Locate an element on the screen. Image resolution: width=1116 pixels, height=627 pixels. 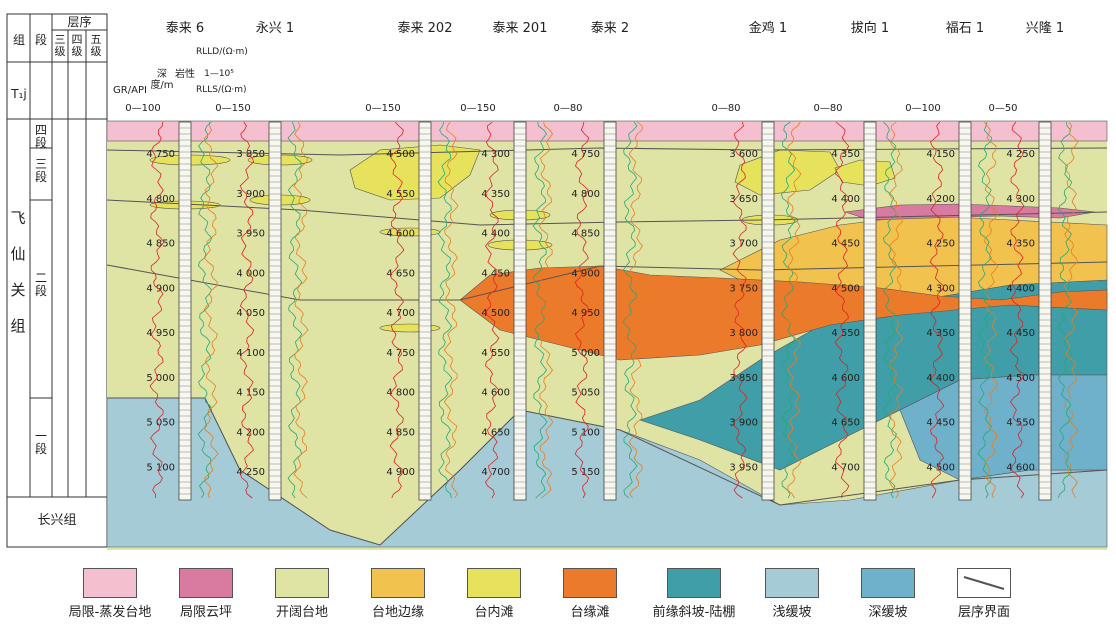
well-name: 泰来 202 is located at coordinates (425, 28).